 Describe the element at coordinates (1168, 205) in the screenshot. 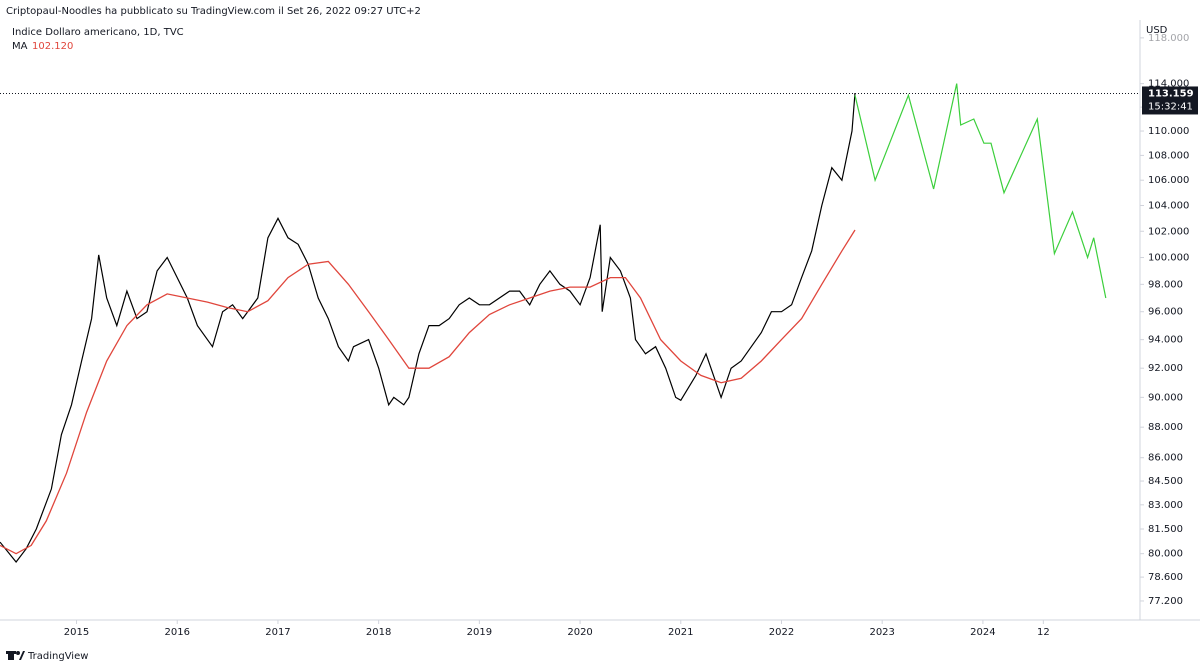

I see `y-tick-label: 104.000` at that location.